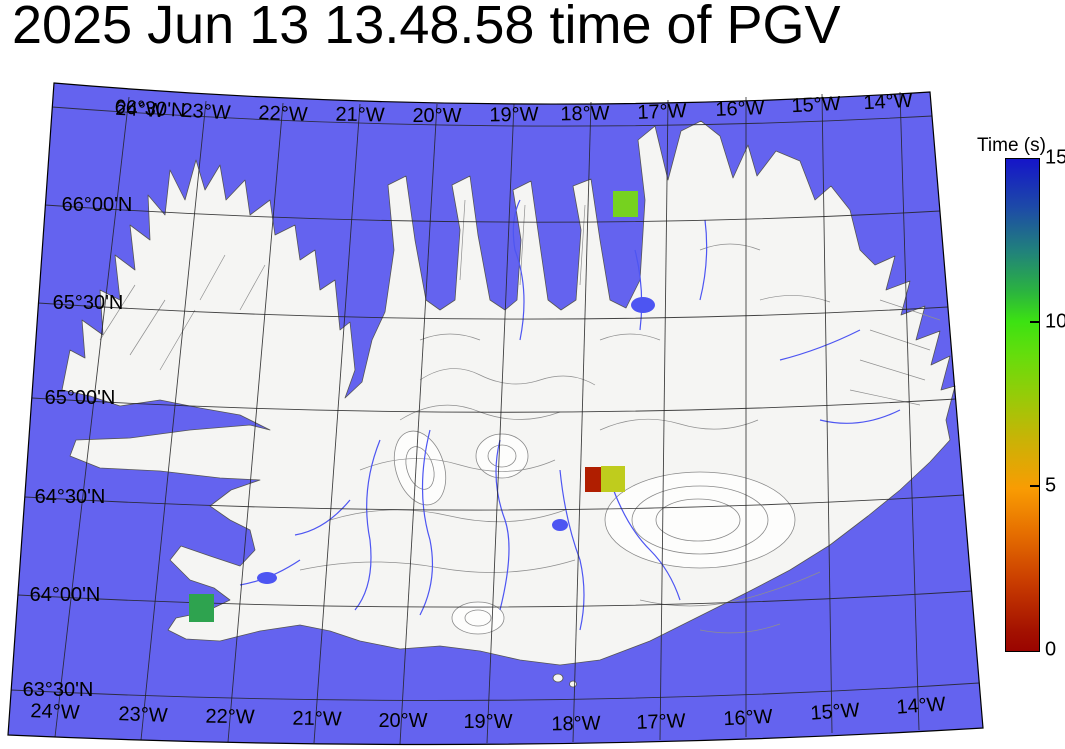 Image resolution: width=1065 pixels, height=749 pixels. I want to click on latitude-label-left: 64°30'N, so click(70, 497).